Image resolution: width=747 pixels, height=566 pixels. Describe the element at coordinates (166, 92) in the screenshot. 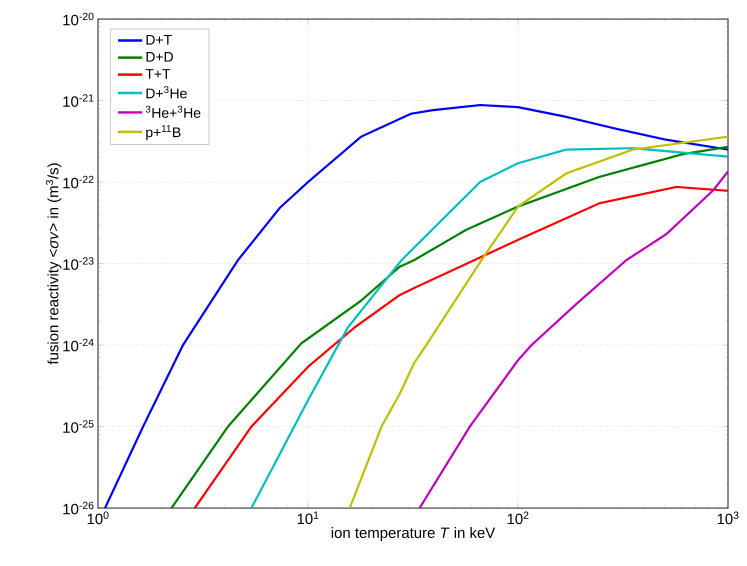

I see `legend-label: D+$^{3}$He` at that location.